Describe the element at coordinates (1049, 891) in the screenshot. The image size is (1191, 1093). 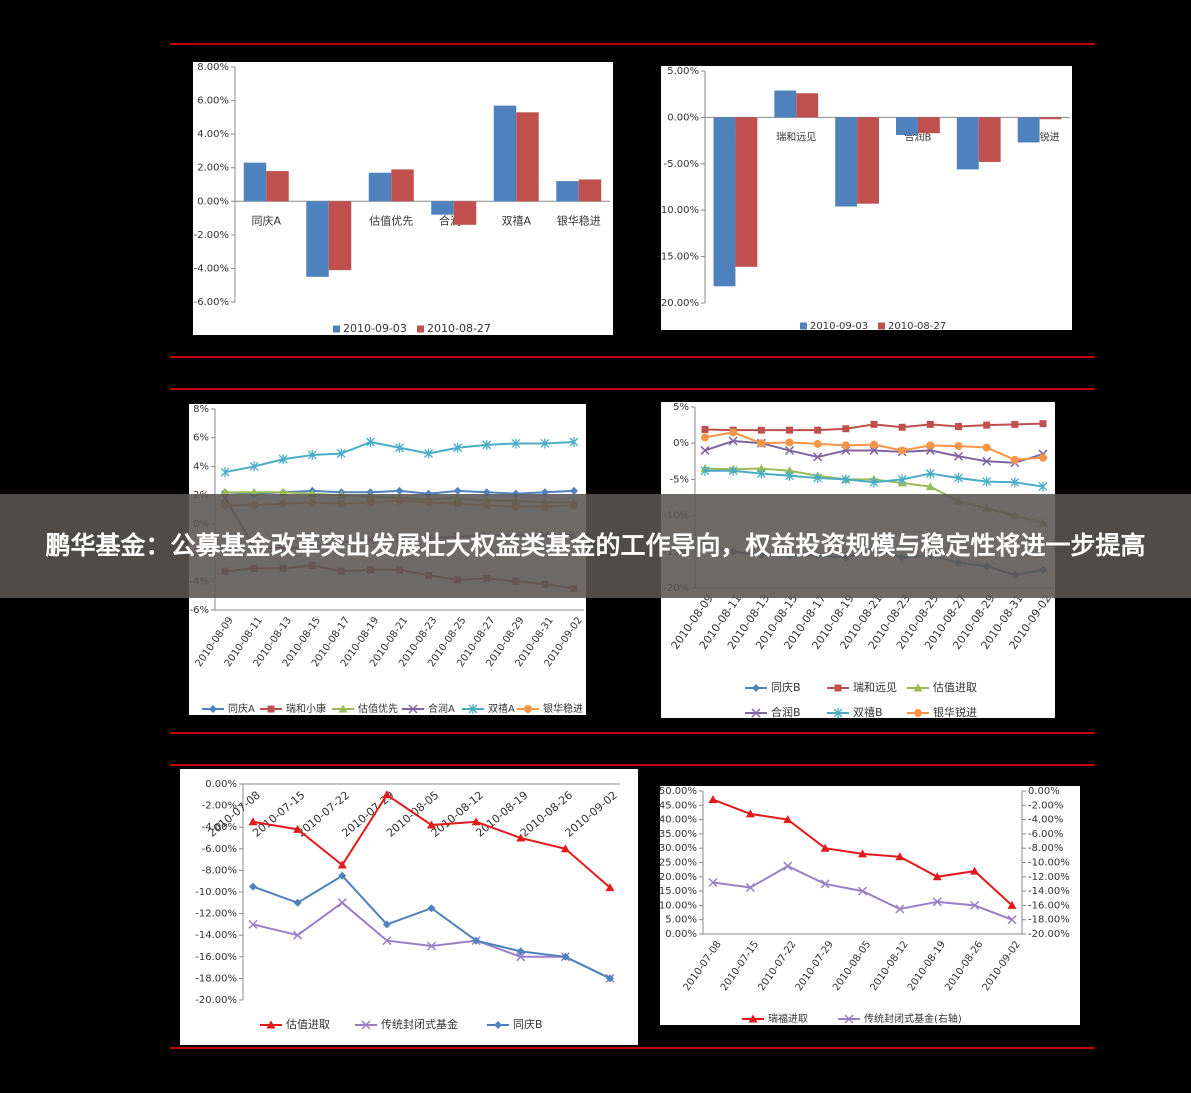
I see `y2-tick-label: -14.00%` at that location.